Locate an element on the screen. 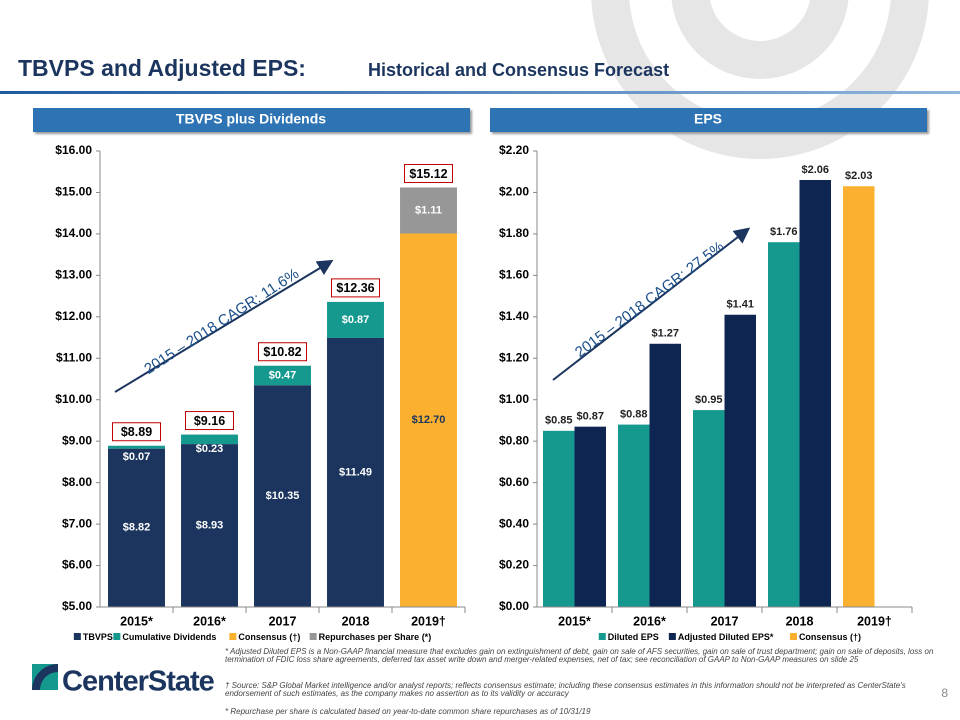 This screenshot has height=720, width=960. total-label: $9.16 is located at coordinates (209, 421).